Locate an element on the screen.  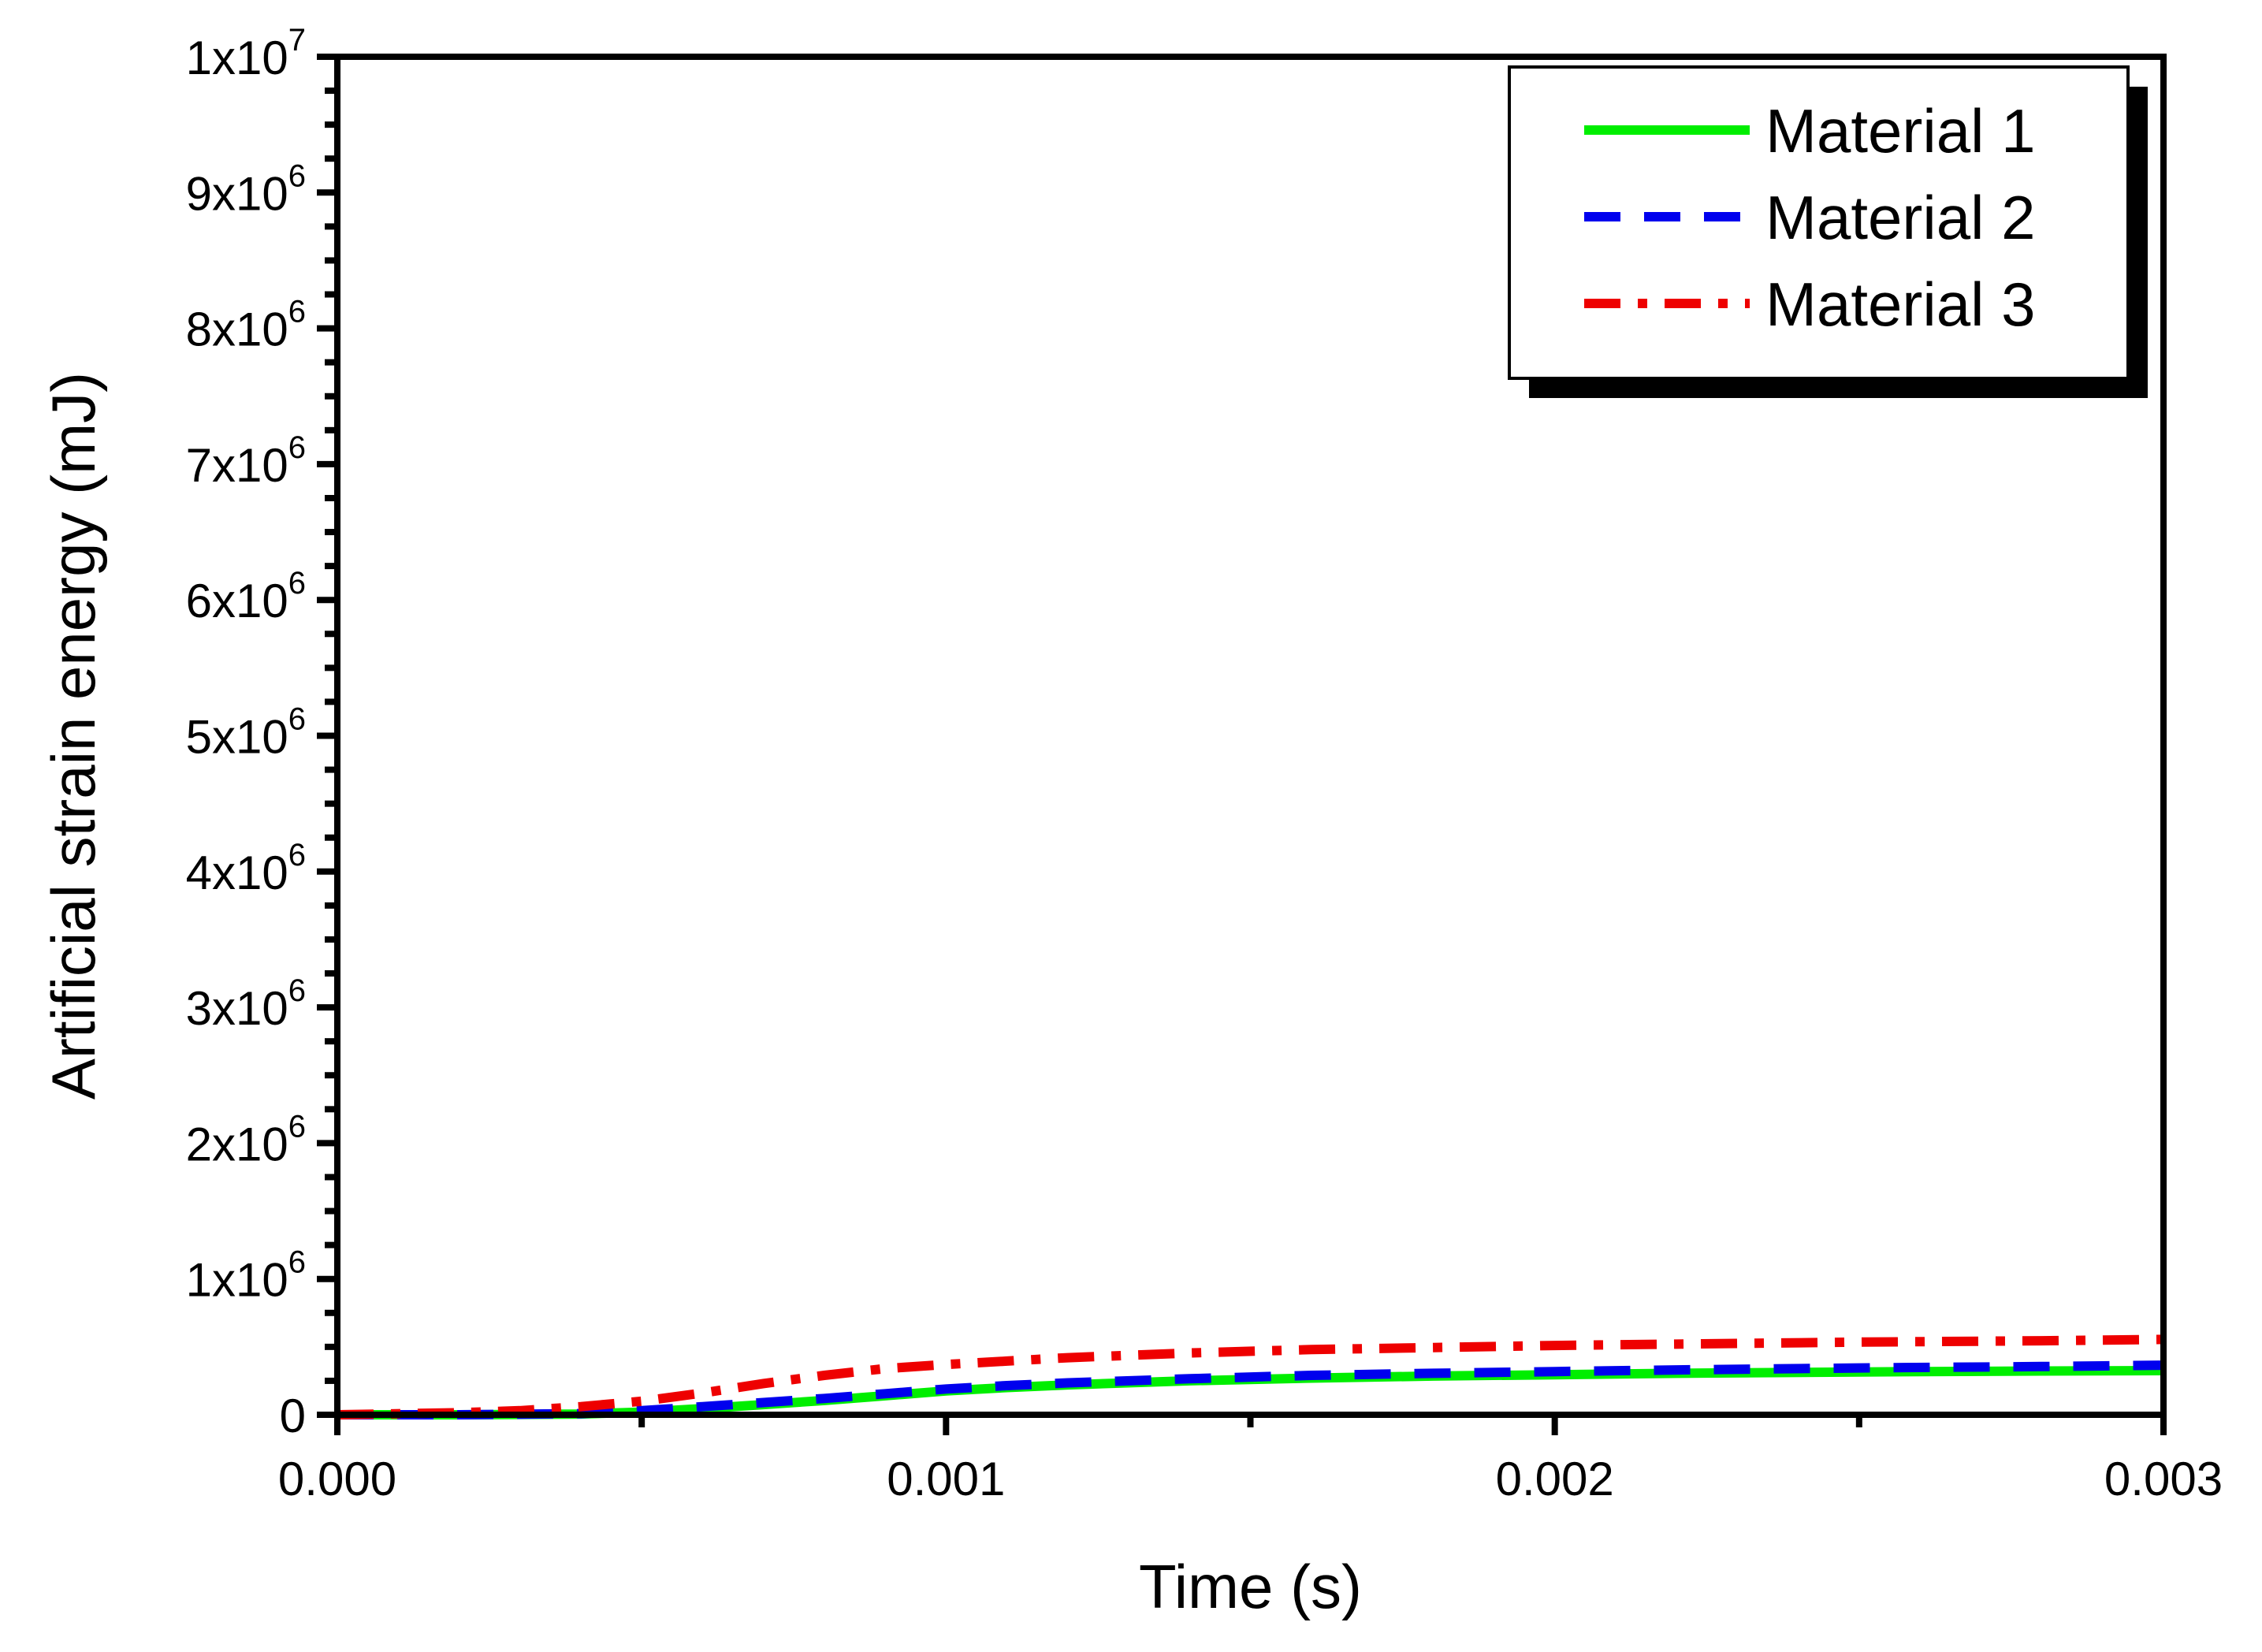
y-tick-label: 3x10⁶ is located at coordinates (246, 1004).